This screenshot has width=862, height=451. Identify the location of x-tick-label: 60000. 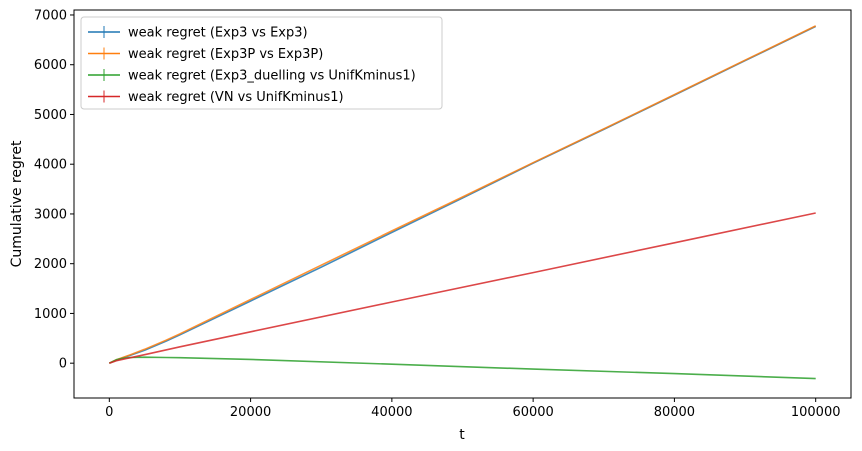
(532, 412).